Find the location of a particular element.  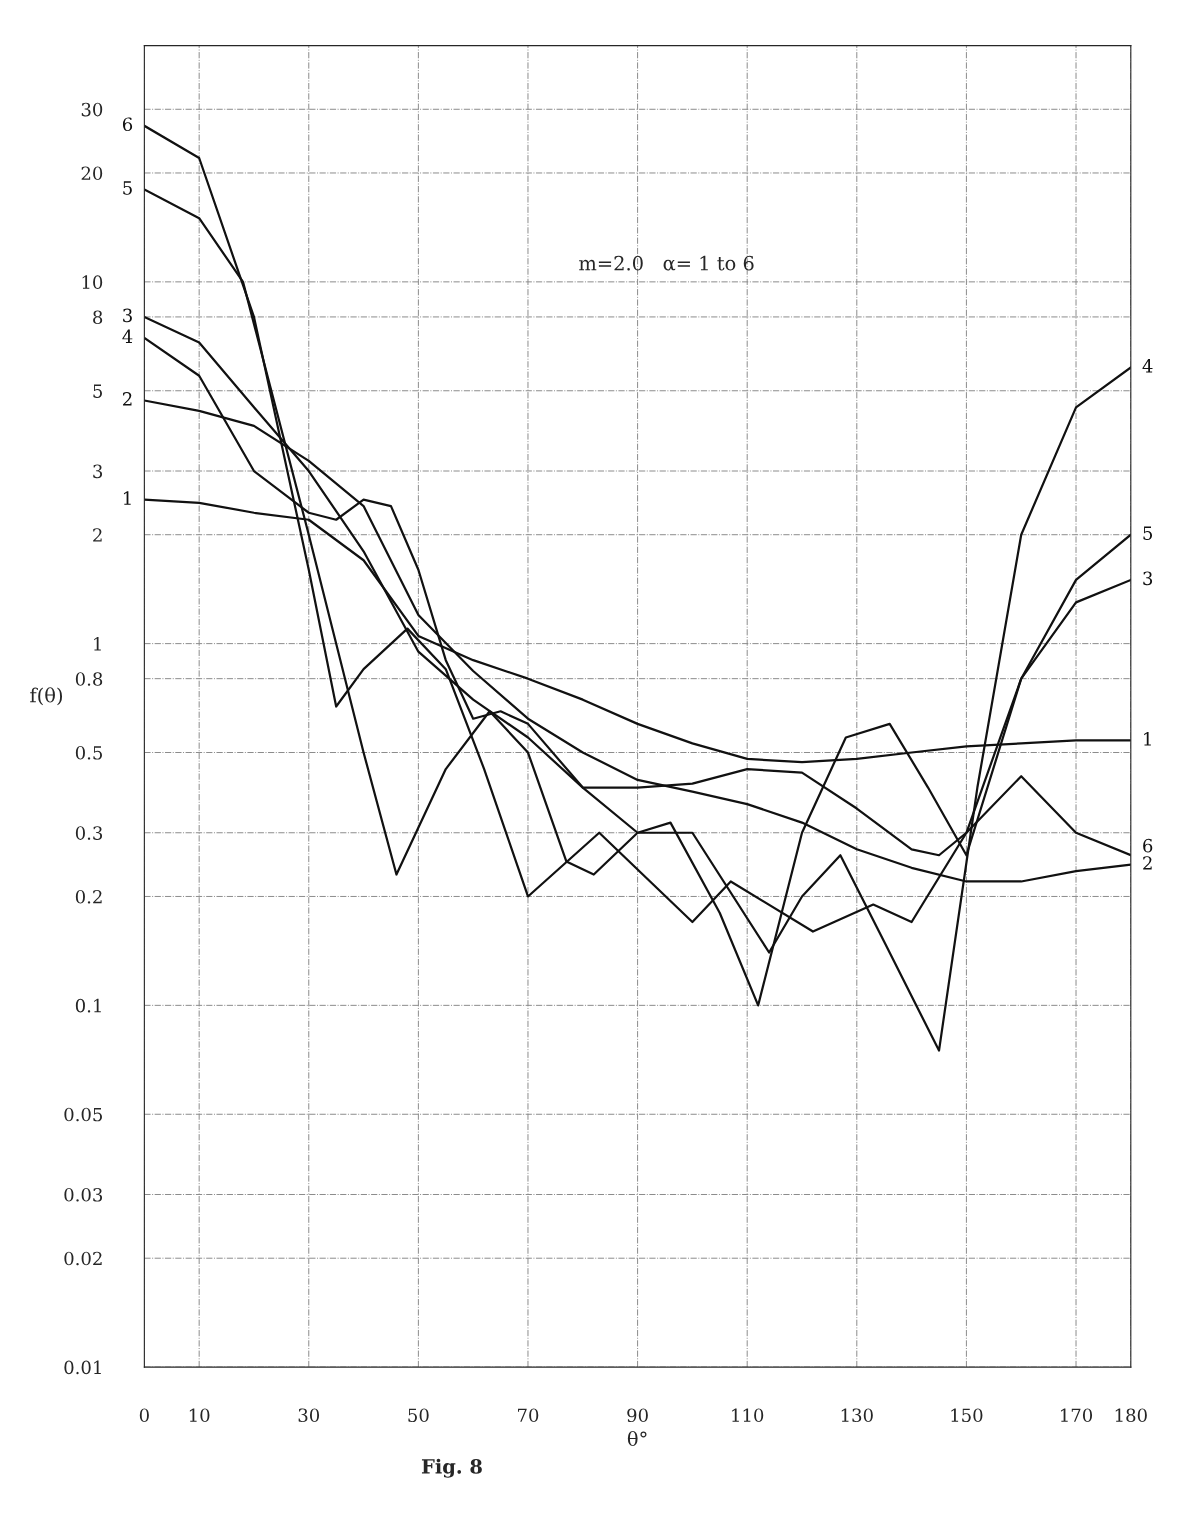

x-tick-label: 30 is located at coordinates (309, 1415).